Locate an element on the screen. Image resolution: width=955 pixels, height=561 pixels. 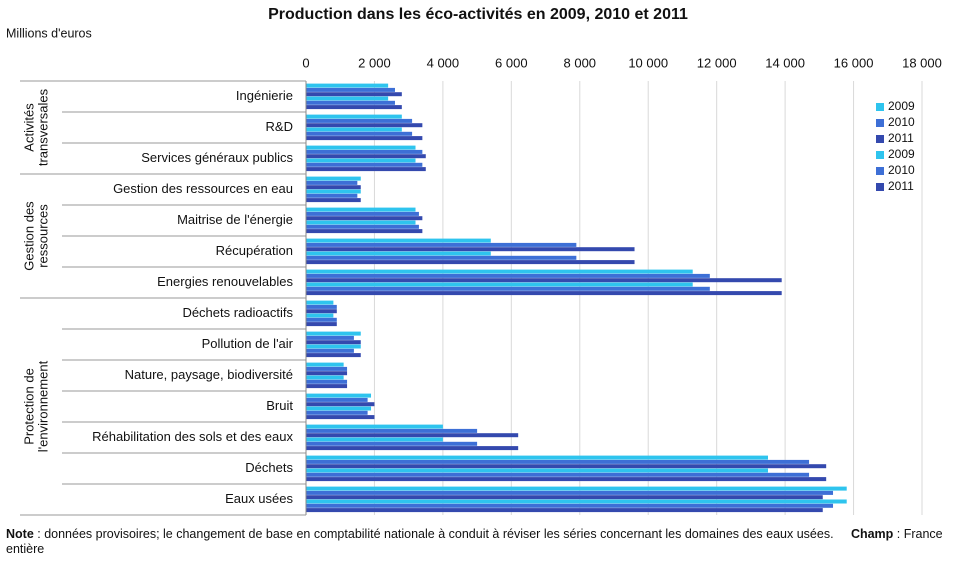
y-tick-label: Pollution de l'air is located at coordinates (248, 343).